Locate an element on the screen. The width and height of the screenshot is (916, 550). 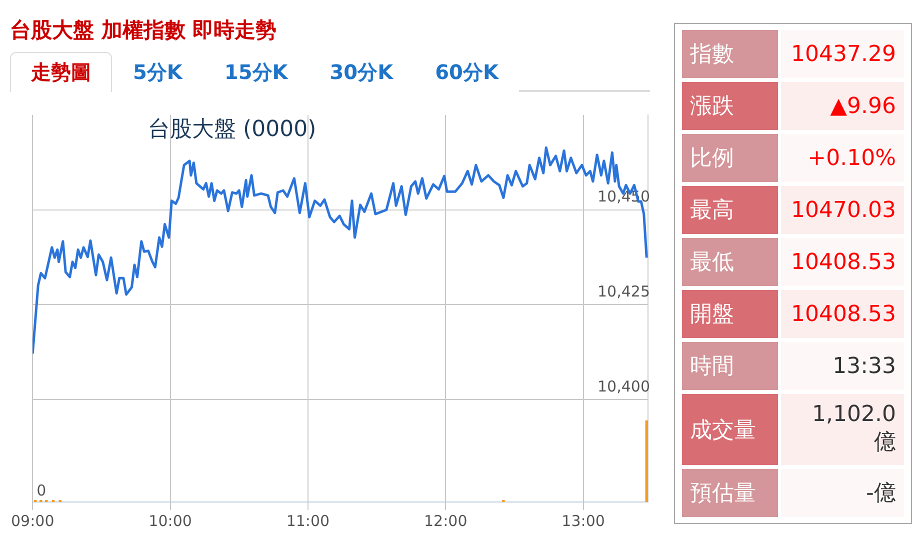
chart-subtitle: 台股大盤 (0000) is located at coordinates (232, 130).